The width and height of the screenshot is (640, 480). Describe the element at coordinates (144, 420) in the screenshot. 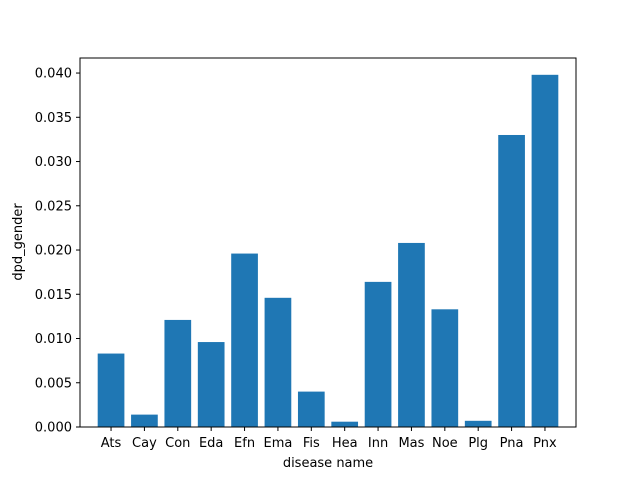

I see `bar-cay` at that location.